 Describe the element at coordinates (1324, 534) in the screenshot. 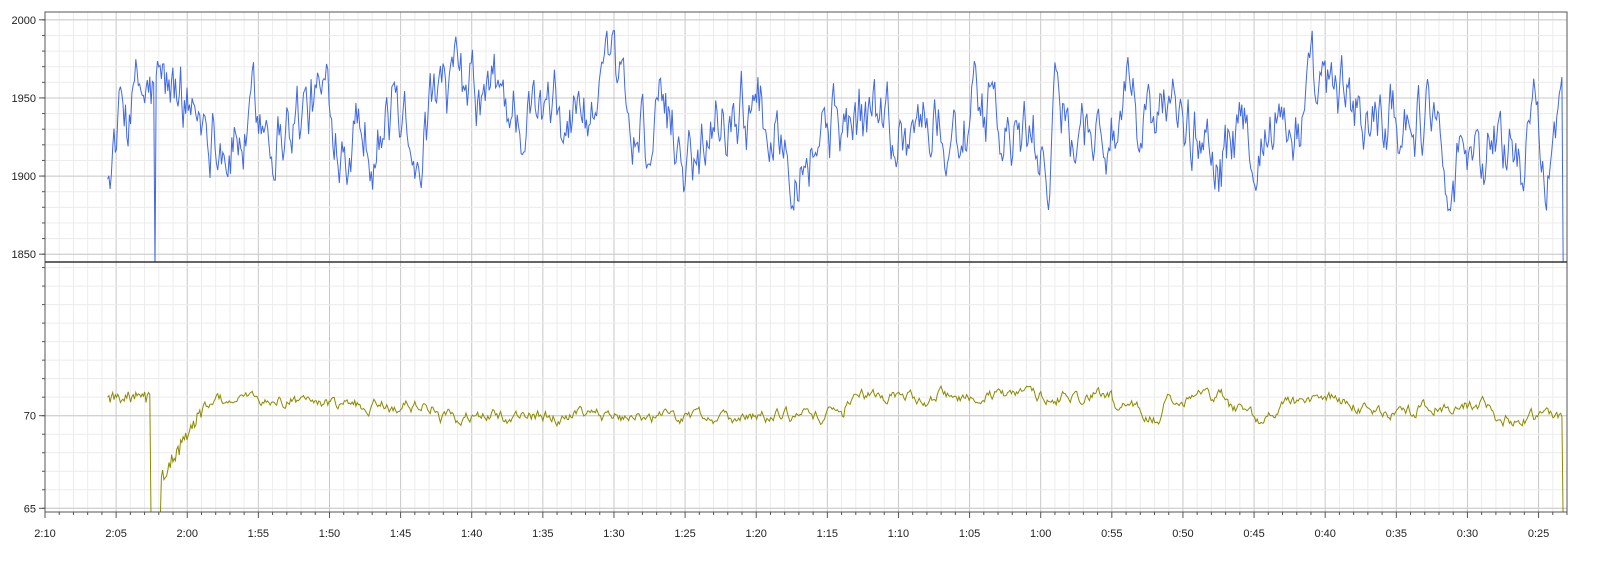

I see `x-tick-label: 0:40` at that location.